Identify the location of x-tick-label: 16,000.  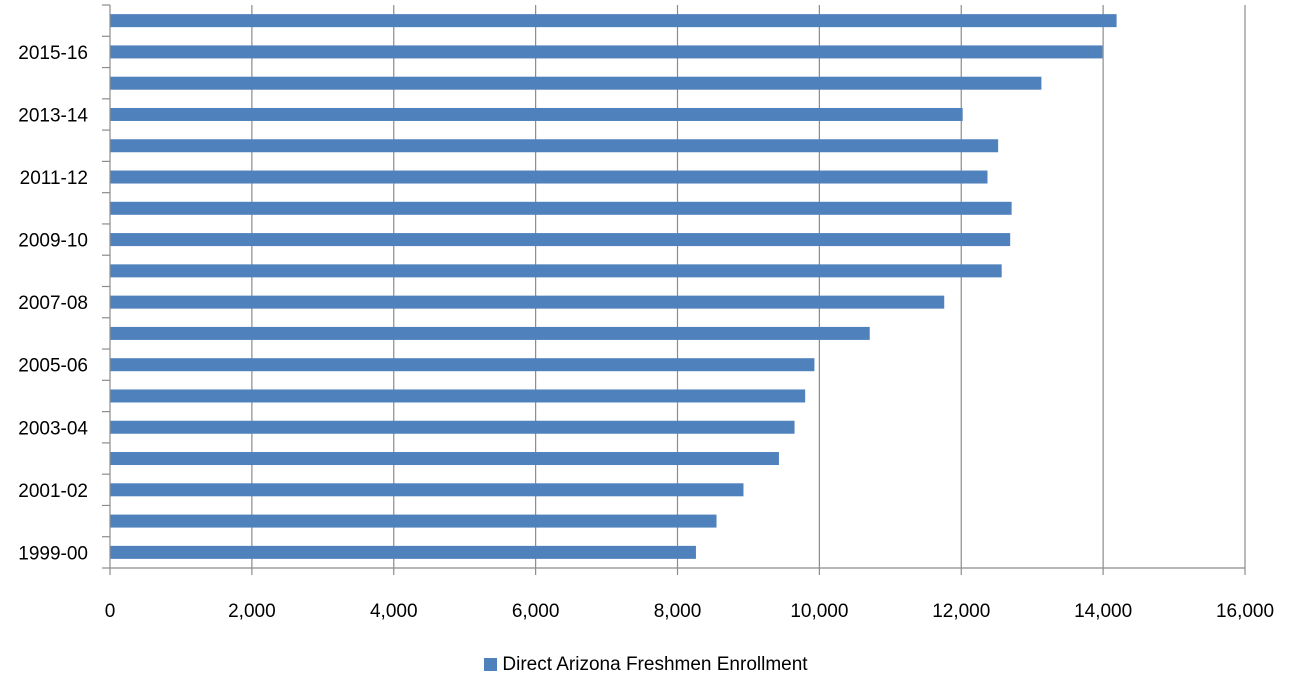
(1245, 611).